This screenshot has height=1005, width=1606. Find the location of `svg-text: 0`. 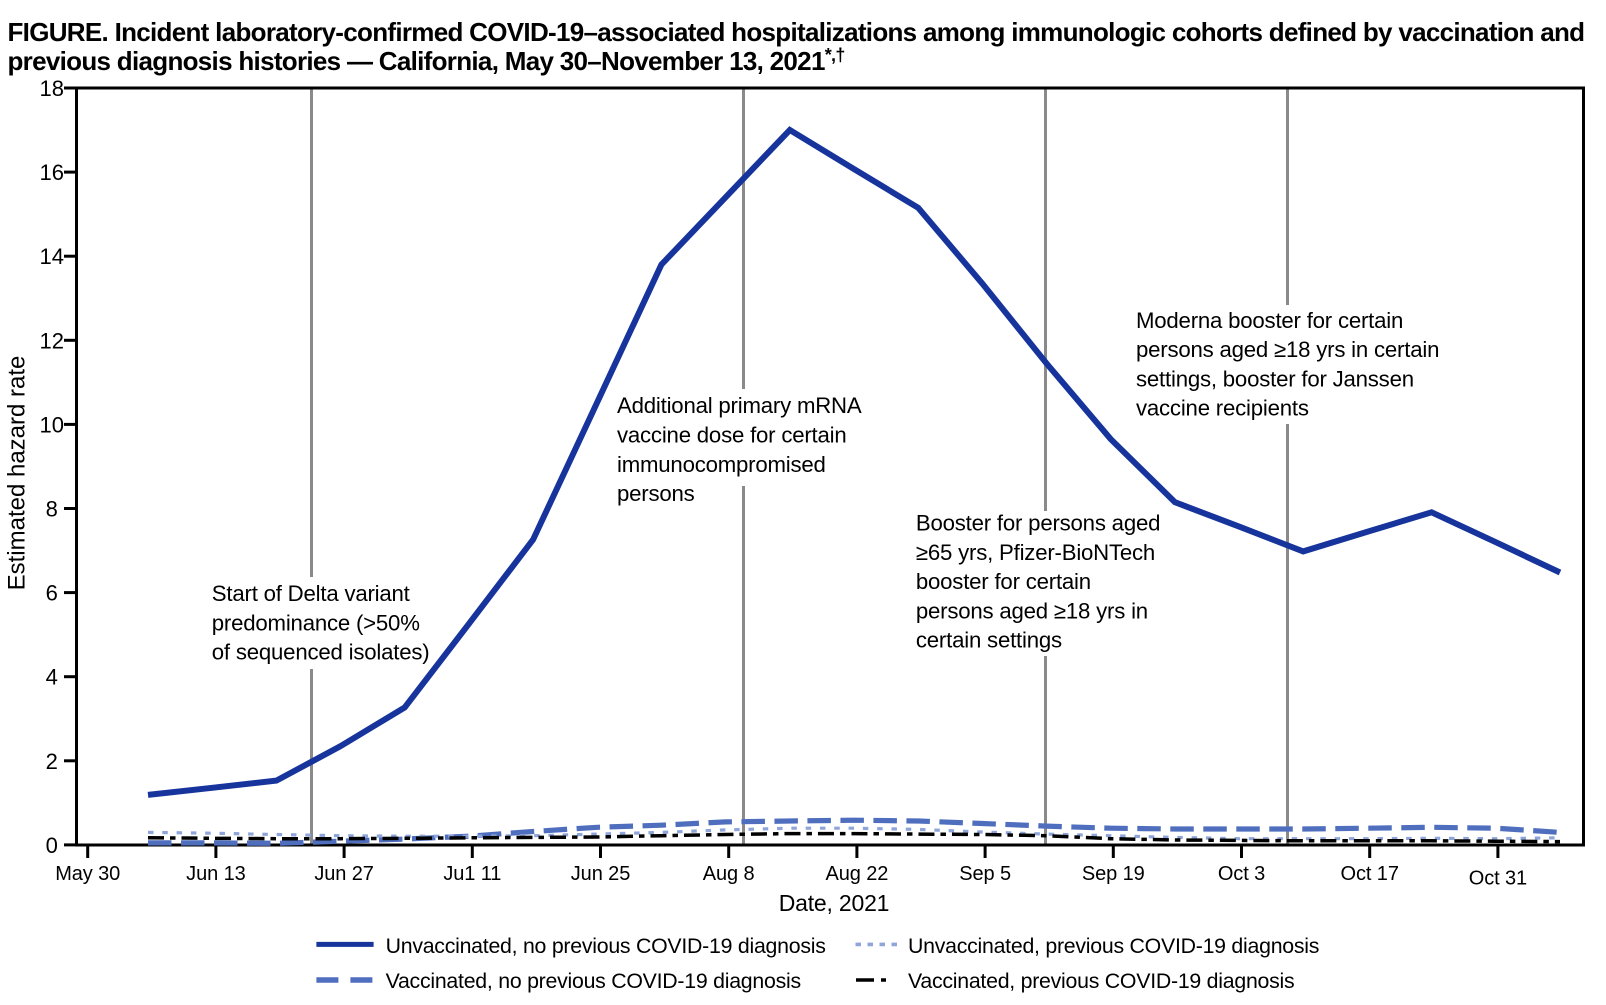

svg-text: 0 is located at coordinates (52, 845).